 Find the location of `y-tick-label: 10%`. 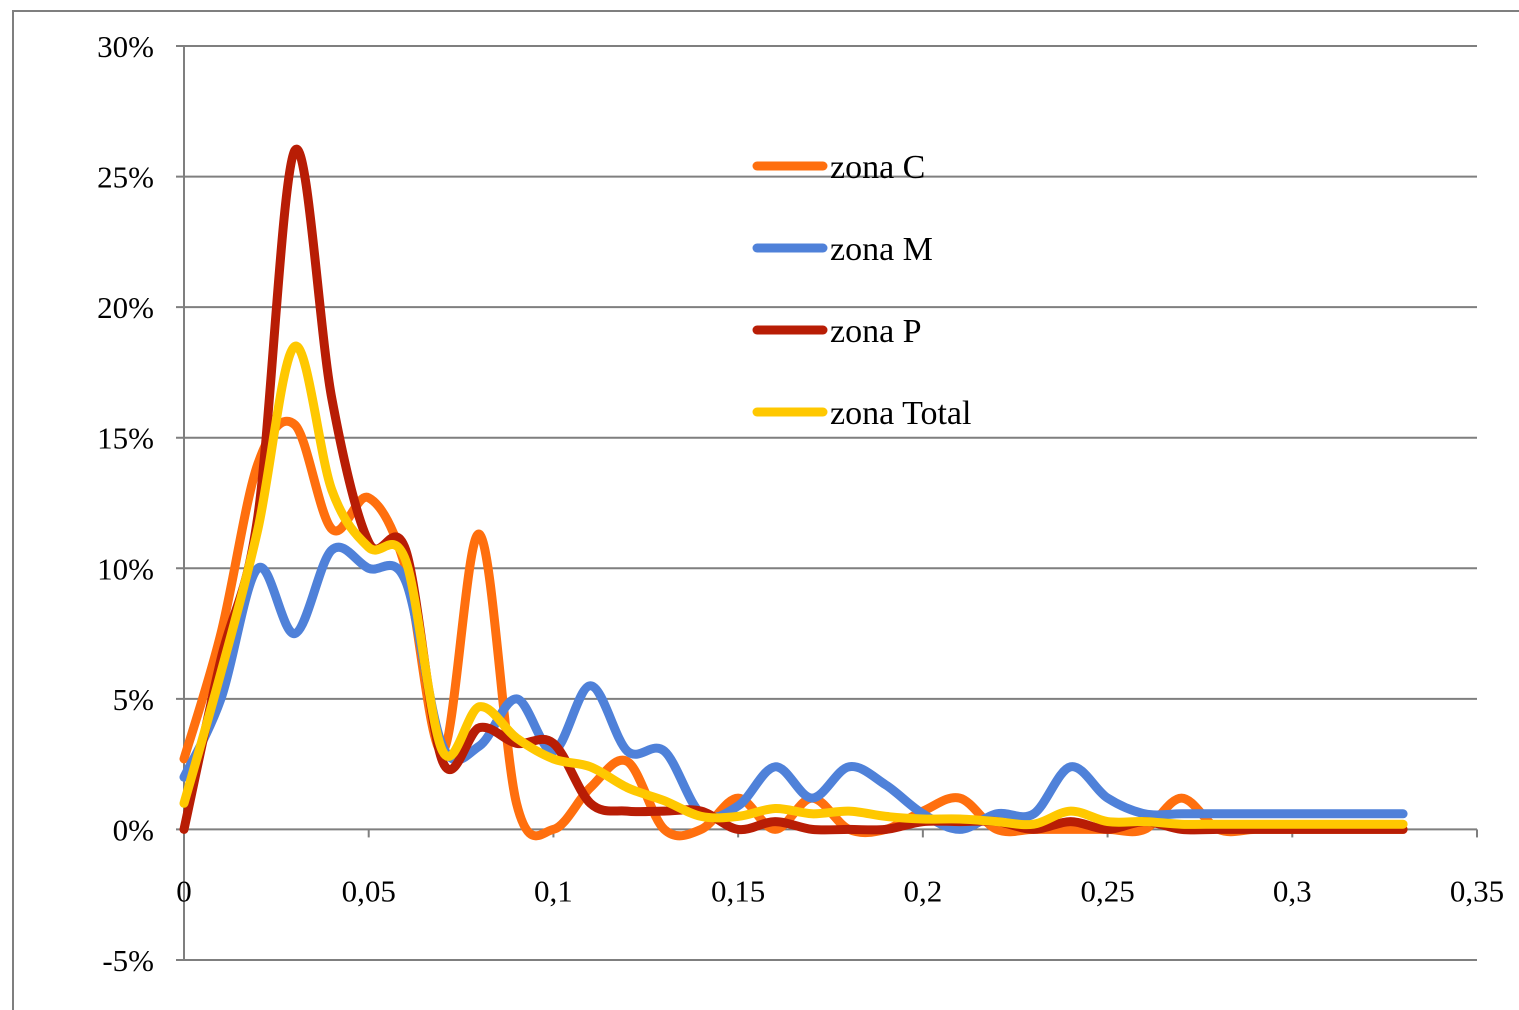

y-tick-label: 10% is located at coordinates (125, 568).